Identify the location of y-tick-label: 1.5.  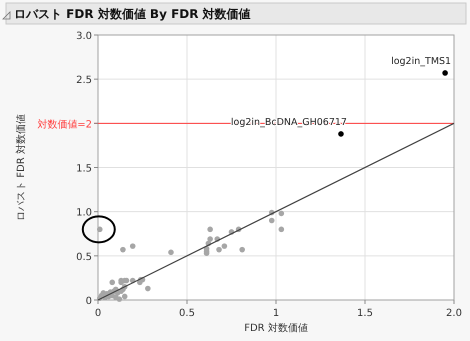
(84, 169).